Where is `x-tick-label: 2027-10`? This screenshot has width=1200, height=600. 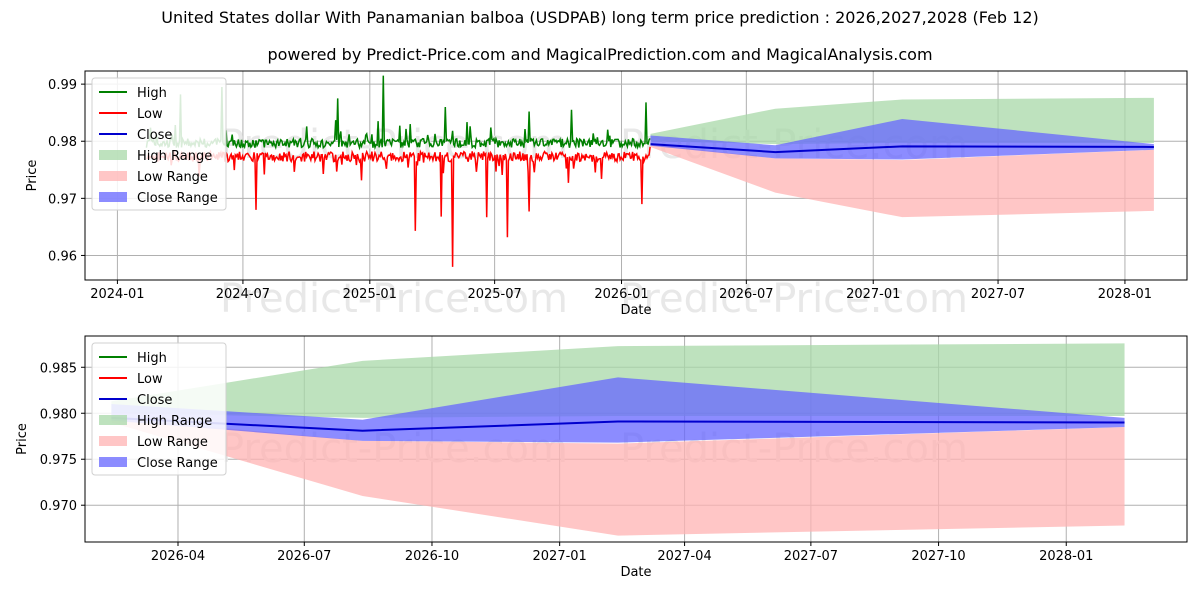 x-tick-label: 2027-10 is located at coordinates (938, 556).